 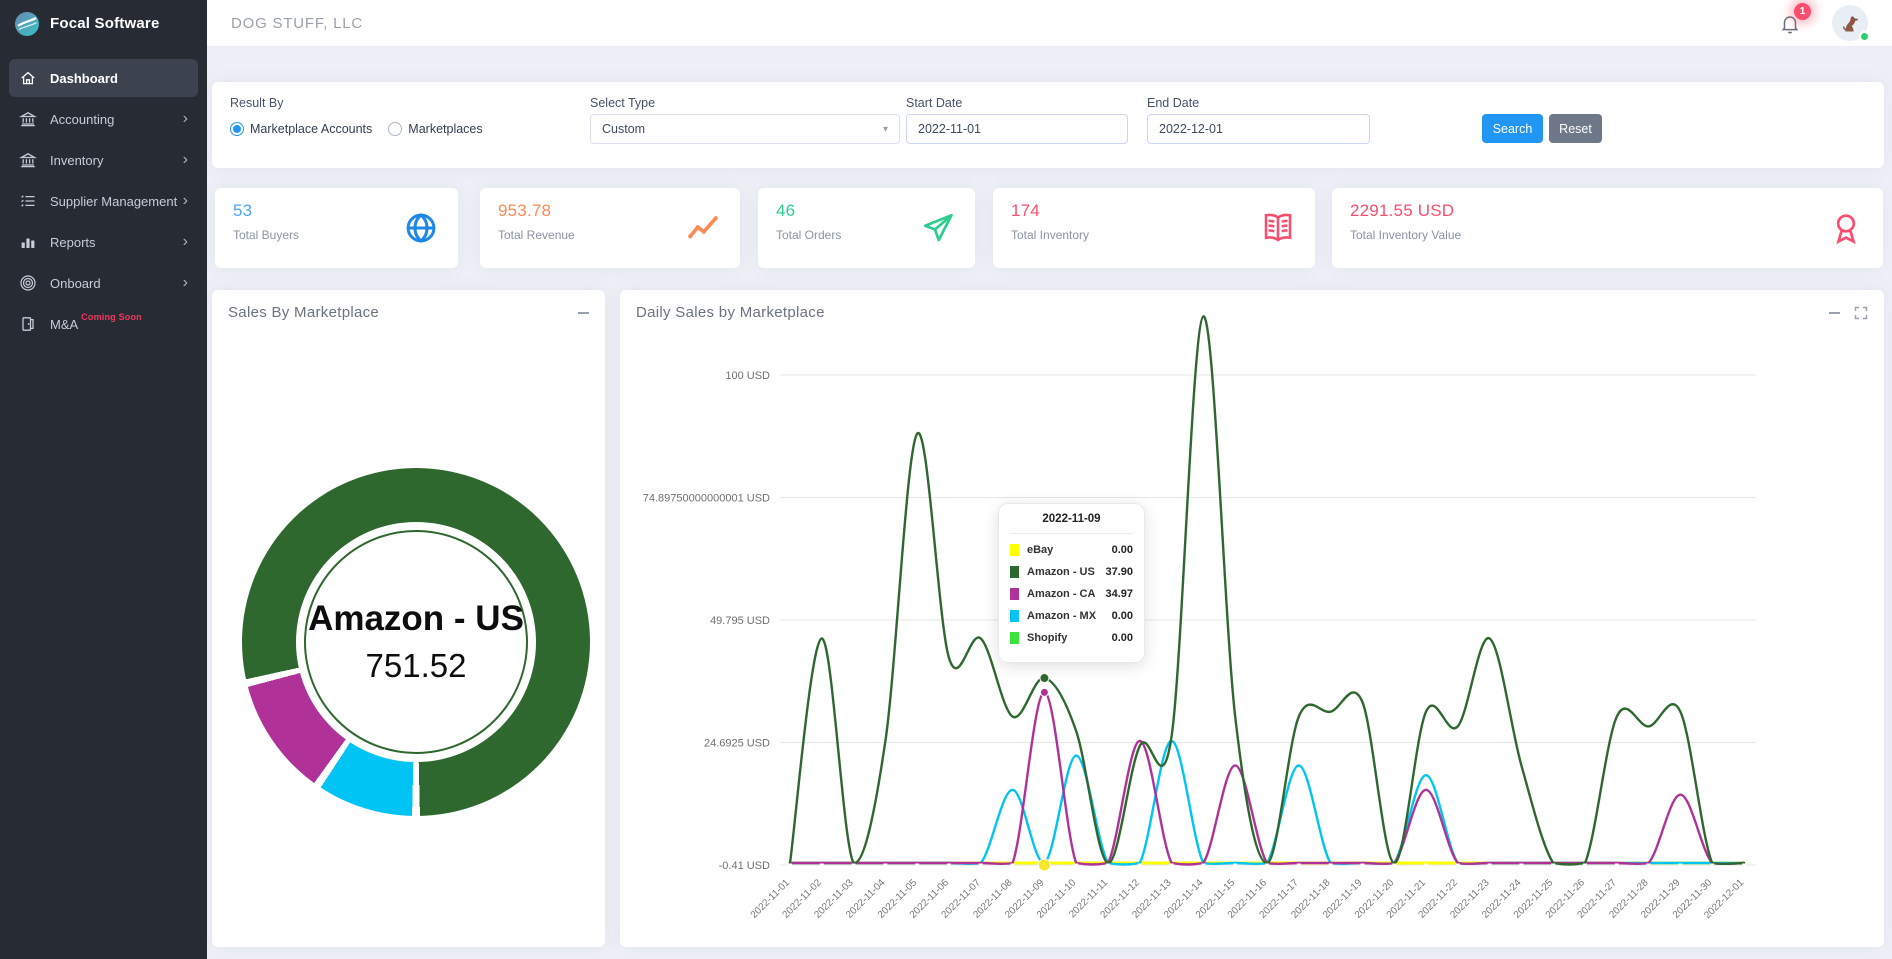 I want to click on donut-slice-value: 751.52, so click(x=416, y=665).